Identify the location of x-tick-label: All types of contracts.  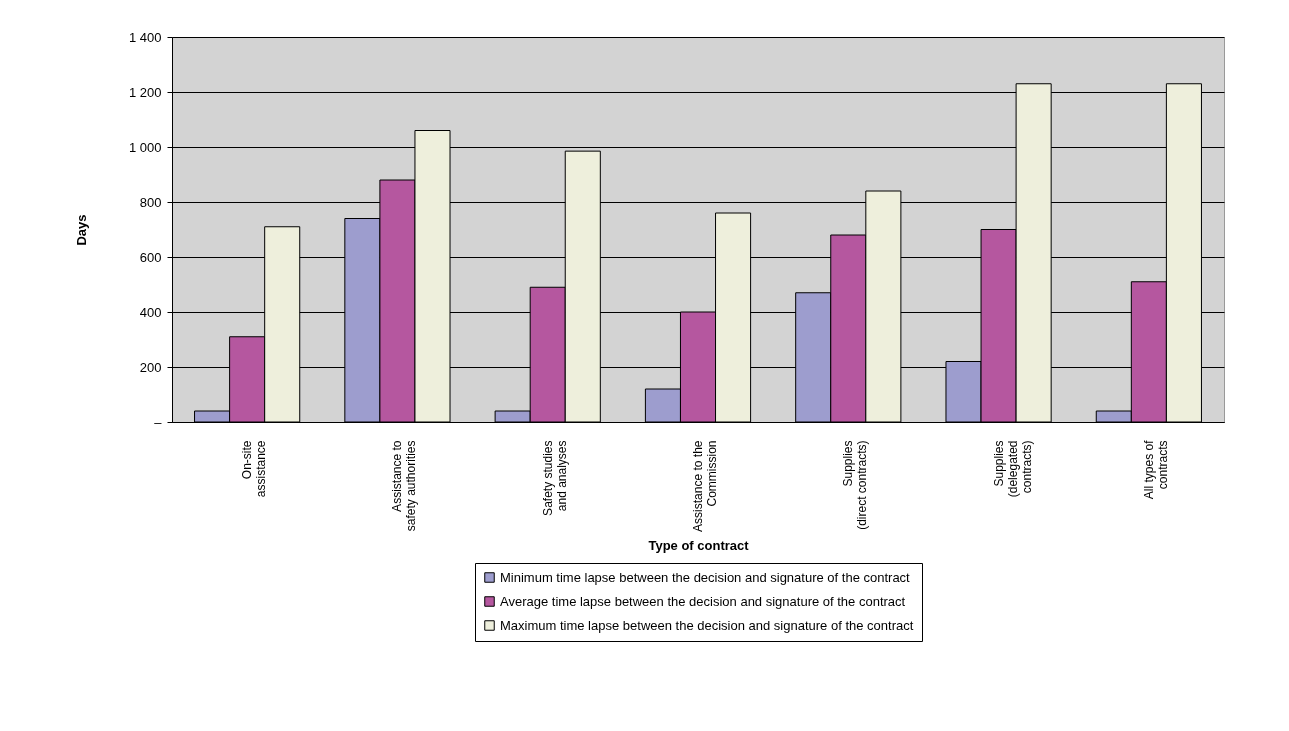
(1155, 469).